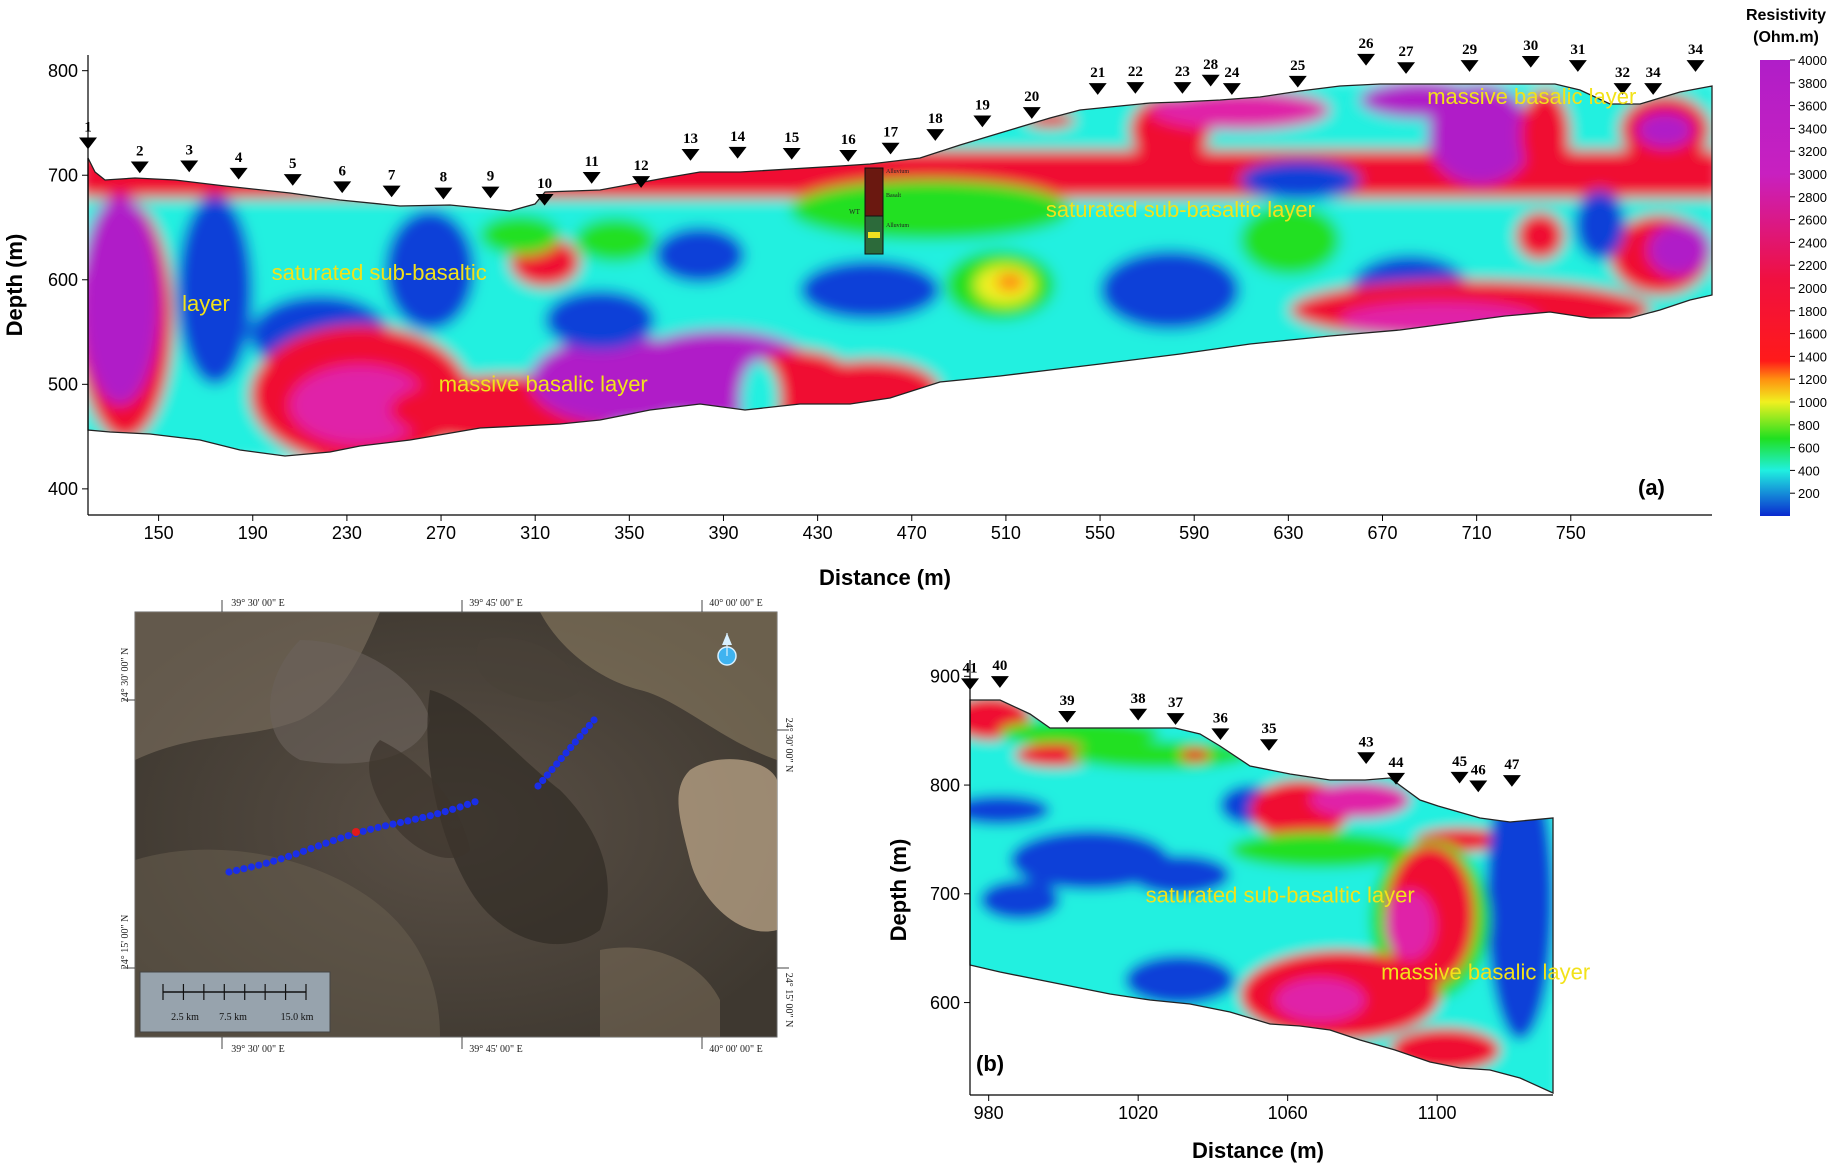 This screenshot has height=1168, width=1837. What do you see at coordinates (347, 533) in the screenshot?
I see `panel-a-x-tick-label: 230` at bounding box center [347, 533].